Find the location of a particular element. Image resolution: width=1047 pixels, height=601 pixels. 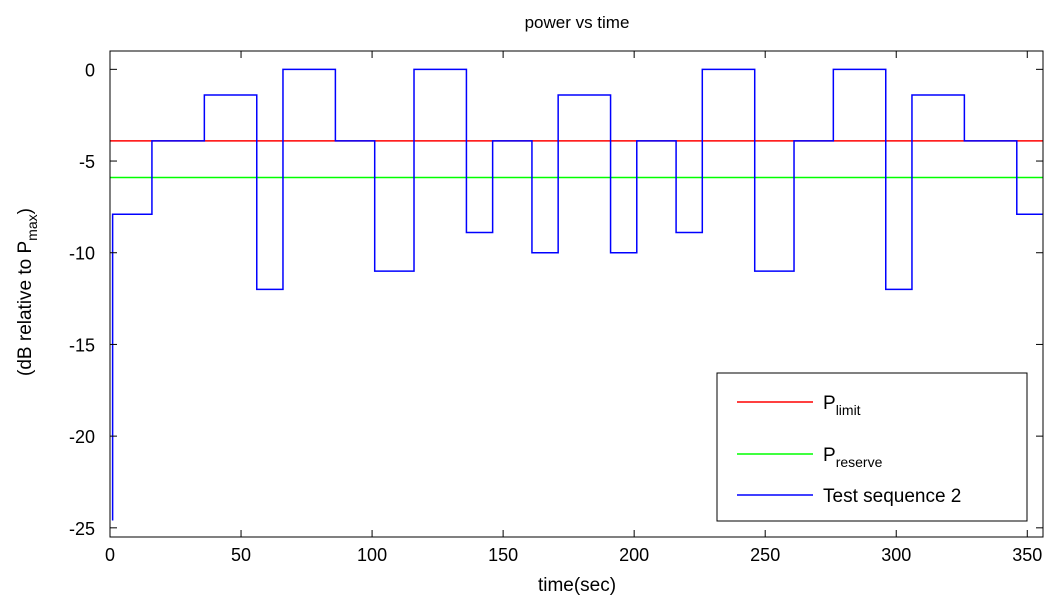

y-axis-label-end: ) is located at coordinates (25, 211).